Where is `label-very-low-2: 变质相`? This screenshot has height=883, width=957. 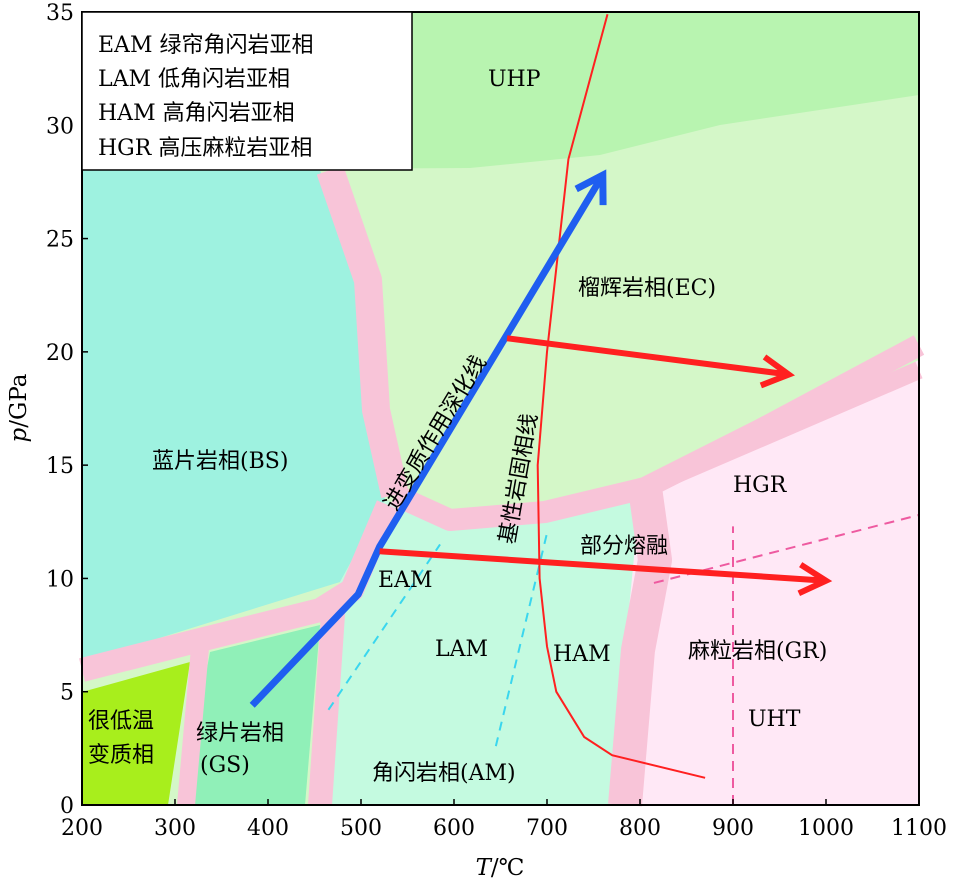 label-very-low-2: 变质相 is located at coordinates (121, 755).